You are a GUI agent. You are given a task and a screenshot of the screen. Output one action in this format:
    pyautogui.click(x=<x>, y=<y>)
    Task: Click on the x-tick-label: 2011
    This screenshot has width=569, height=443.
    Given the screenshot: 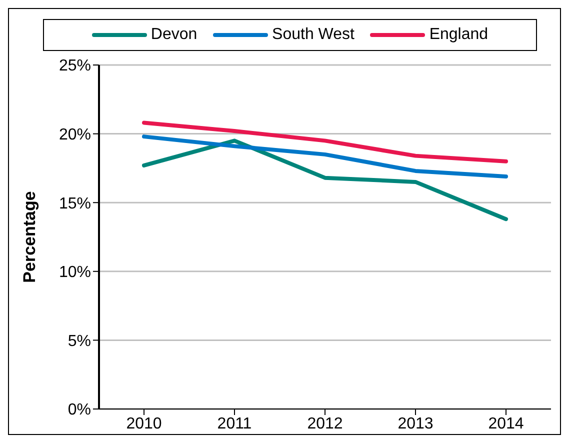 What is the action you would take?
    pyautogui.click(x=234, y=423)
    